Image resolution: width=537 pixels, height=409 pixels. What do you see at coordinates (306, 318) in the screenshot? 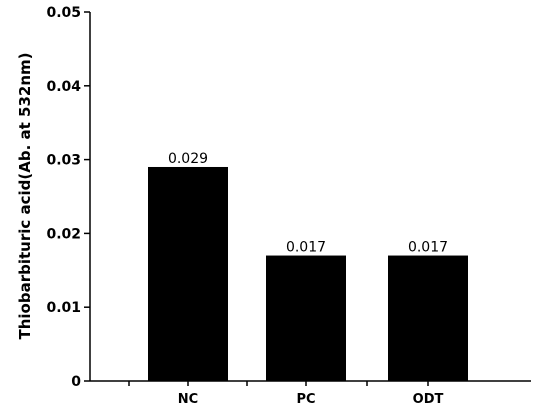
I see `bar-pc` at bounding box center [306, 318].